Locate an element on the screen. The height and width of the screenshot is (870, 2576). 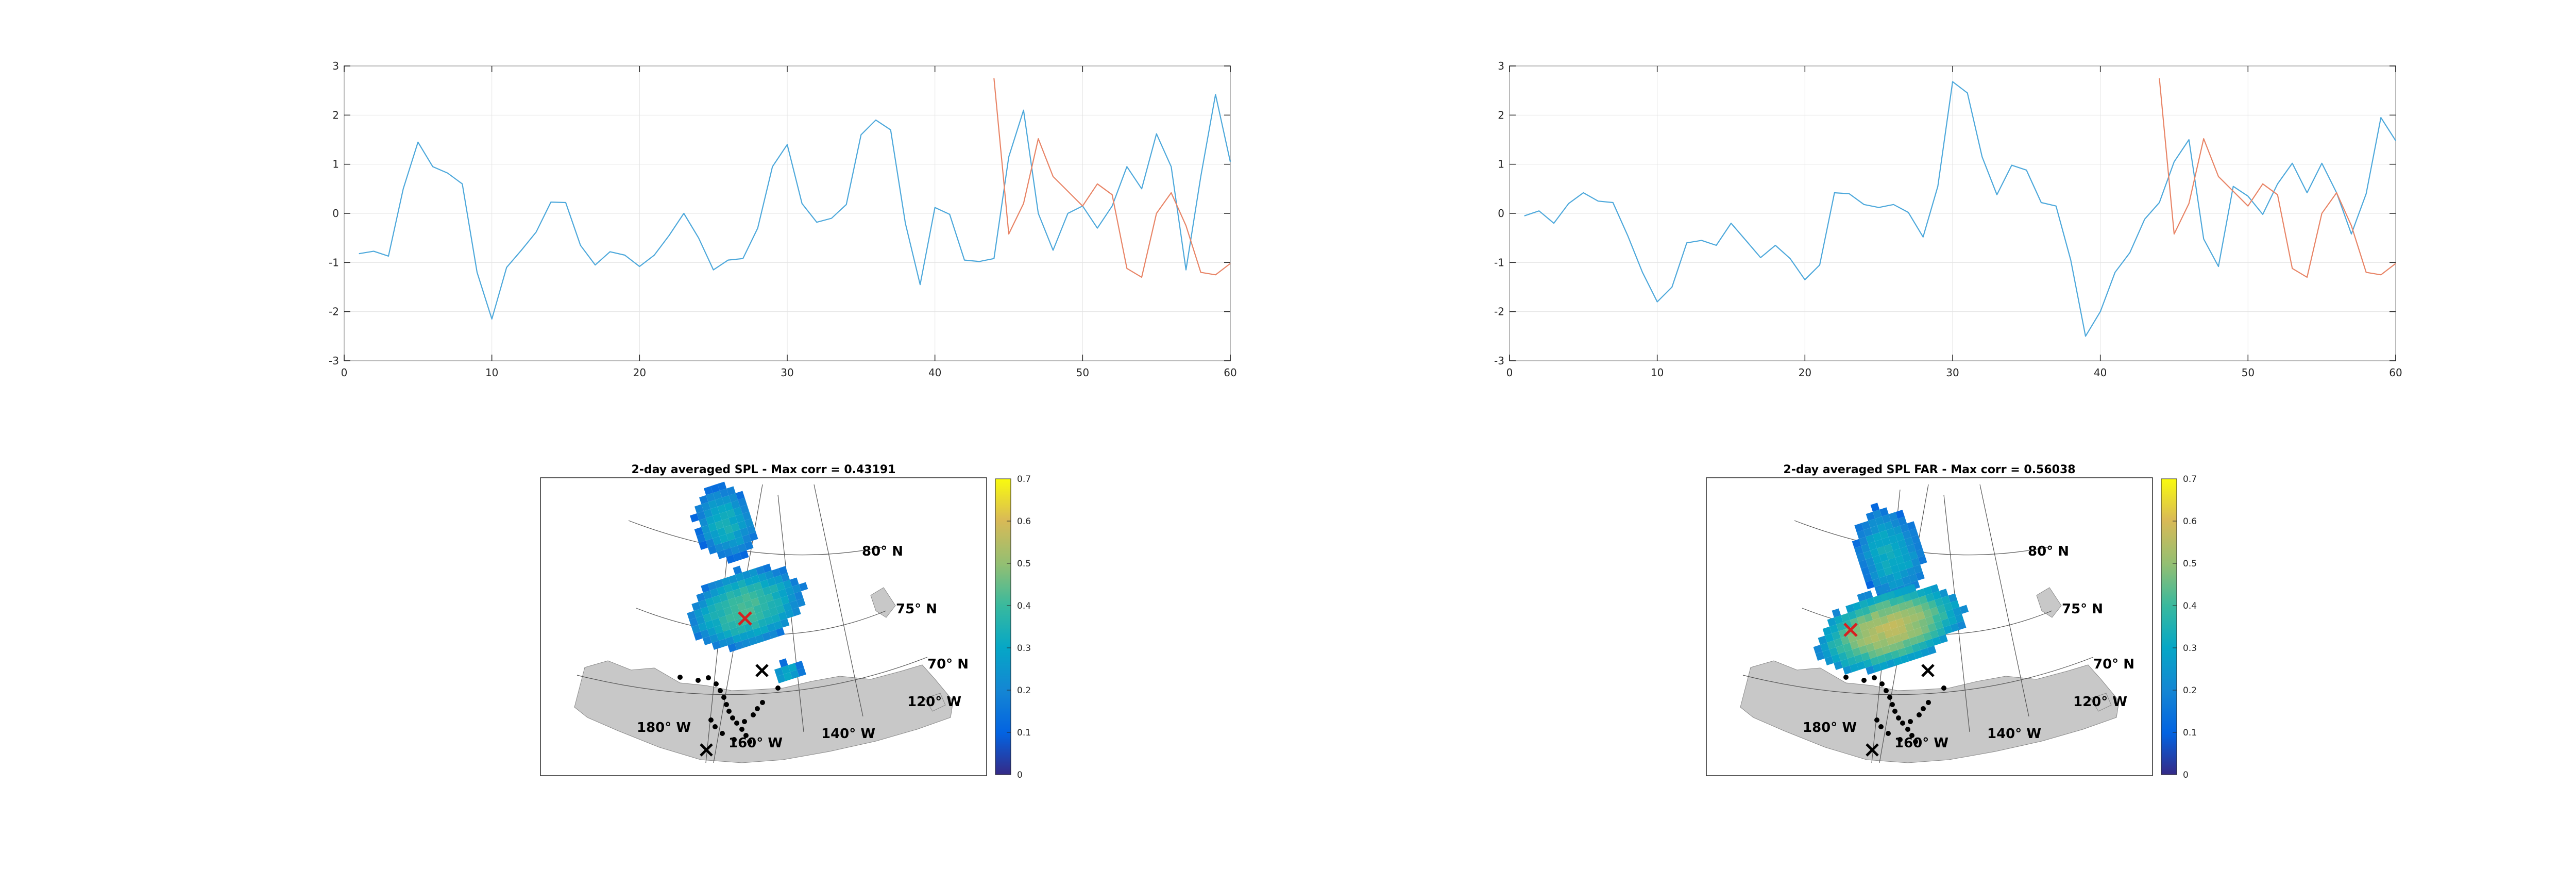
y-tick-label: 3 is located at coordinates (335, 66).